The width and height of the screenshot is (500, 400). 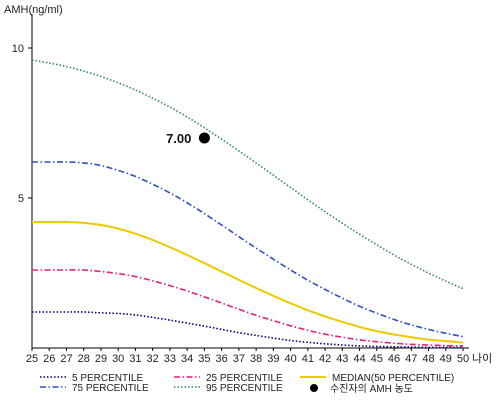 I want to click on x-tick-label: 39, so click(x=273, y=359).